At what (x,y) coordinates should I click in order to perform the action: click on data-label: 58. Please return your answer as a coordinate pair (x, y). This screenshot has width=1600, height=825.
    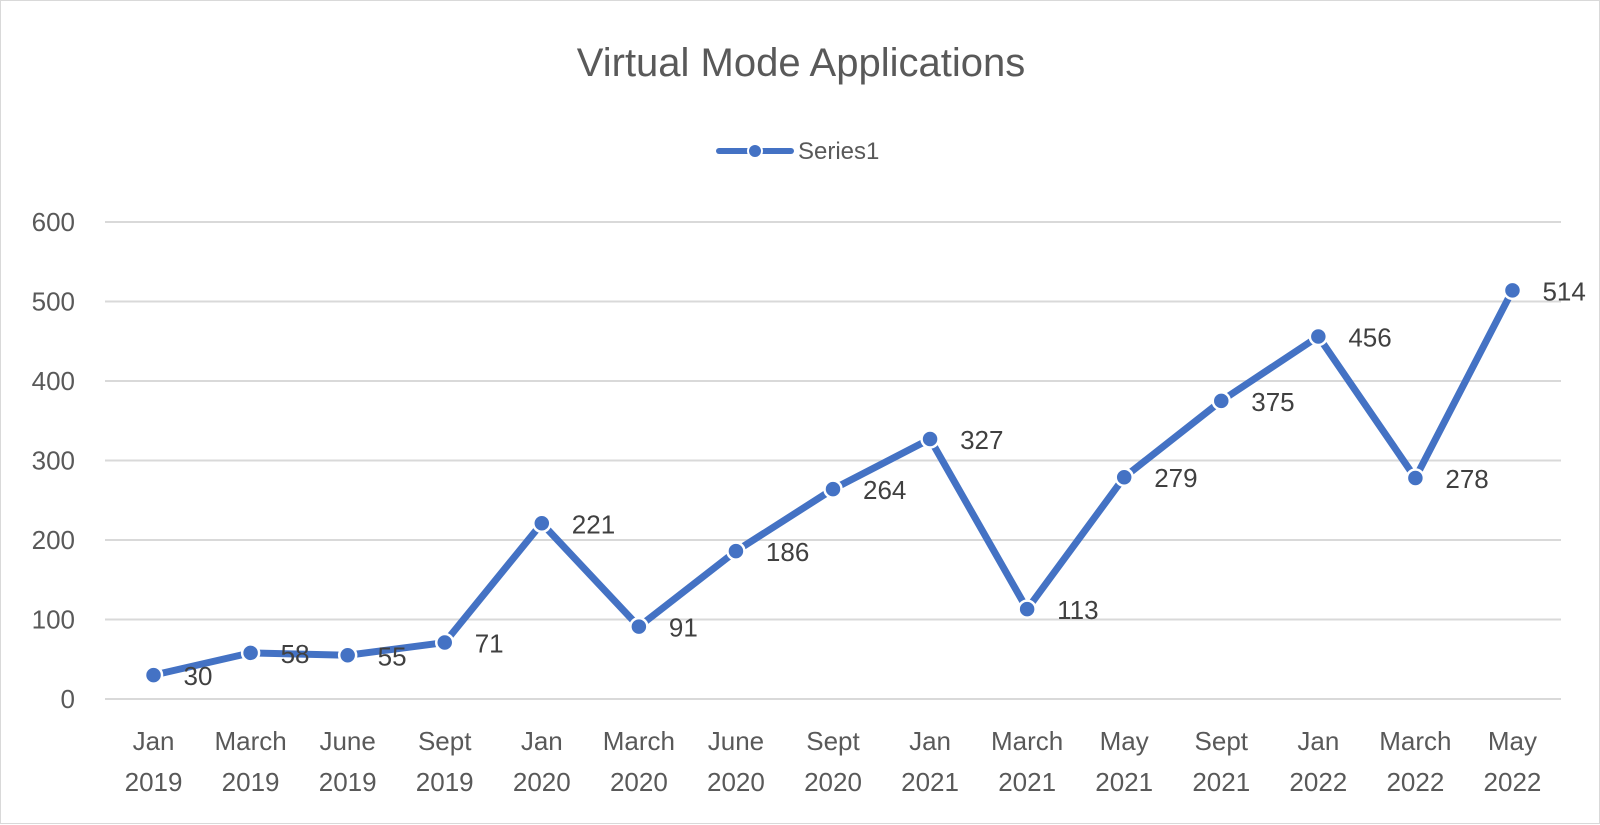
    Looking at the image, I should click on (295, 654).